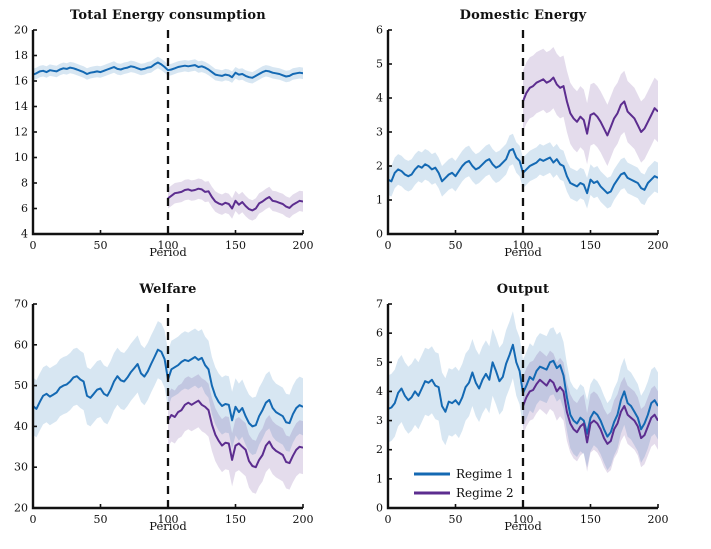  Describe the element at coordinates (168, 15) in the screenshot. I see `chart-title-total-energy: Total Energy consumption` at that location.